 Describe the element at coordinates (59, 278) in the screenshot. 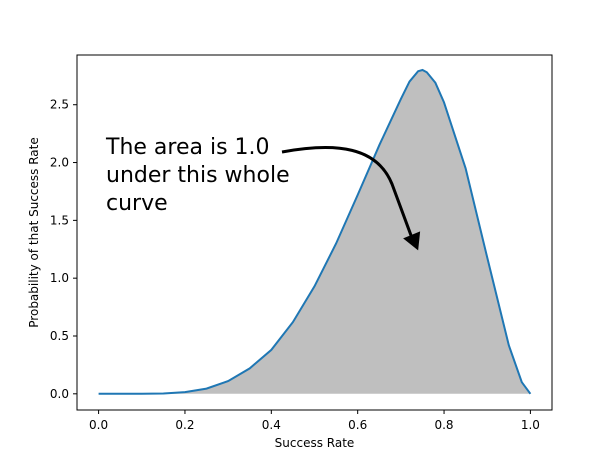

I see `y-tick-label: 1.0` at that location.